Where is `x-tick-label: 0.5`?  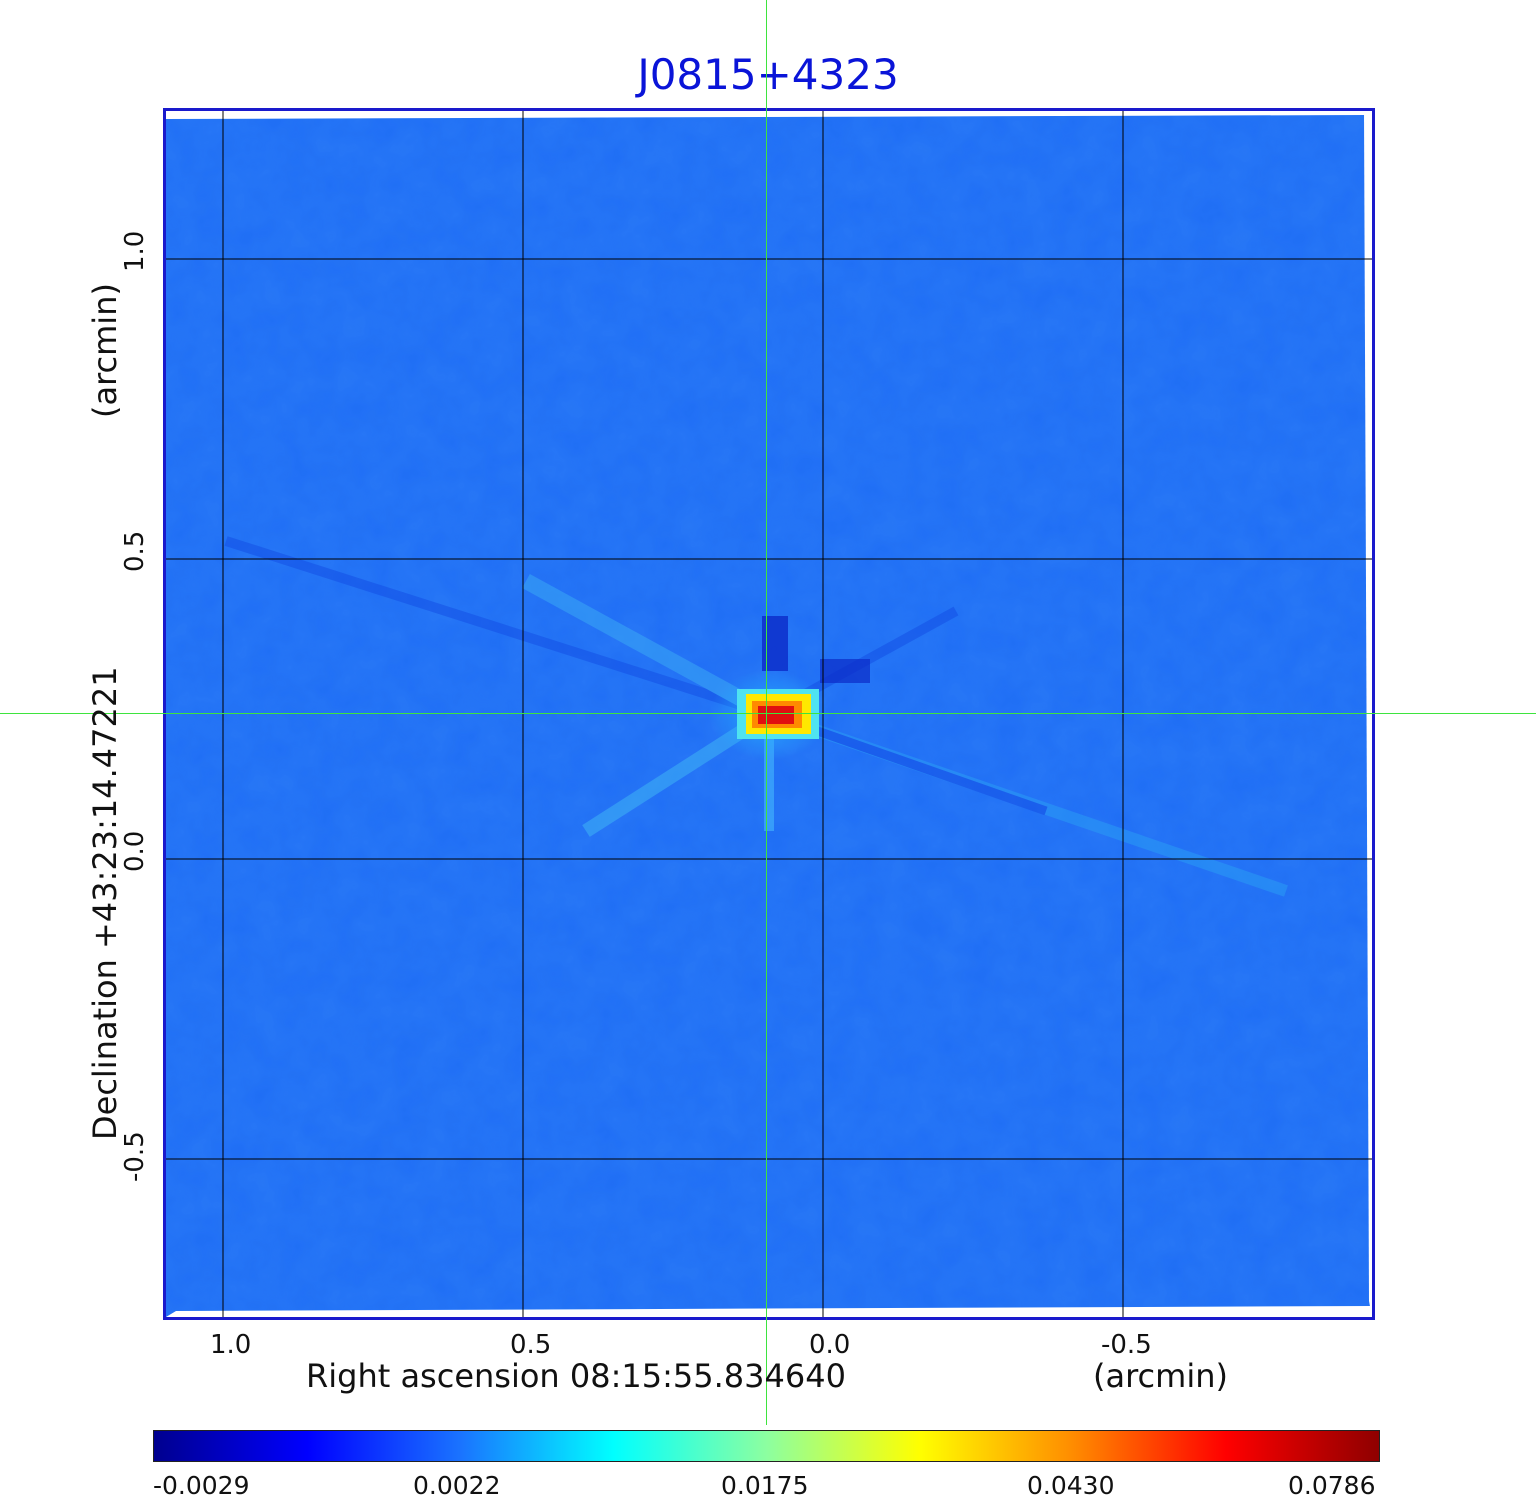
x-tick-label: 0.5 is located at coordinates (531, 1345).